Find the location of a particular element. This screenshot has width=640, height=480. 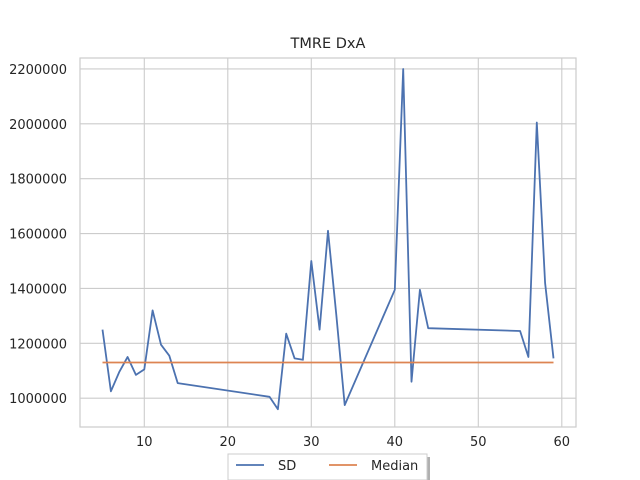

x-tick-label: 10 is located at coordinates (144, 442).